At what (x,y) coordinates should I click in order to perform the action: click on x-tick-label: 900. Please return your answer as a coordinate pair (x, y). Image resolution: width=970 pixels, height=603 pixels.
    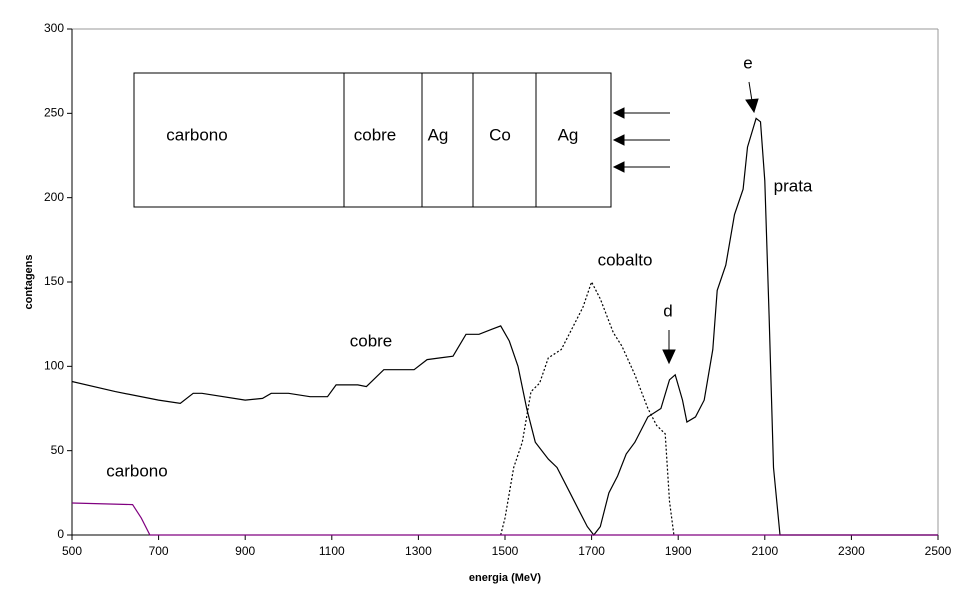
    Looking at the image, I should click on (245, 551).